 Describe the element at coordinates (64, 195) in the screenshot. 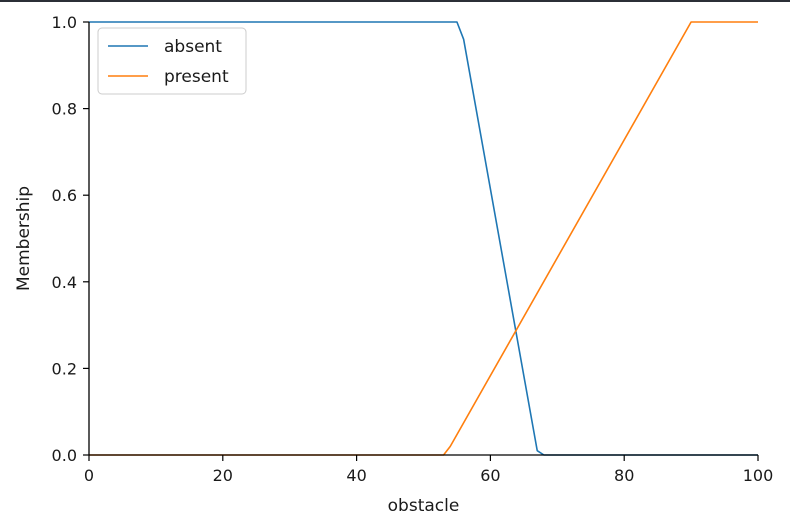

I see `y-tick-label: 0.6` at that location.